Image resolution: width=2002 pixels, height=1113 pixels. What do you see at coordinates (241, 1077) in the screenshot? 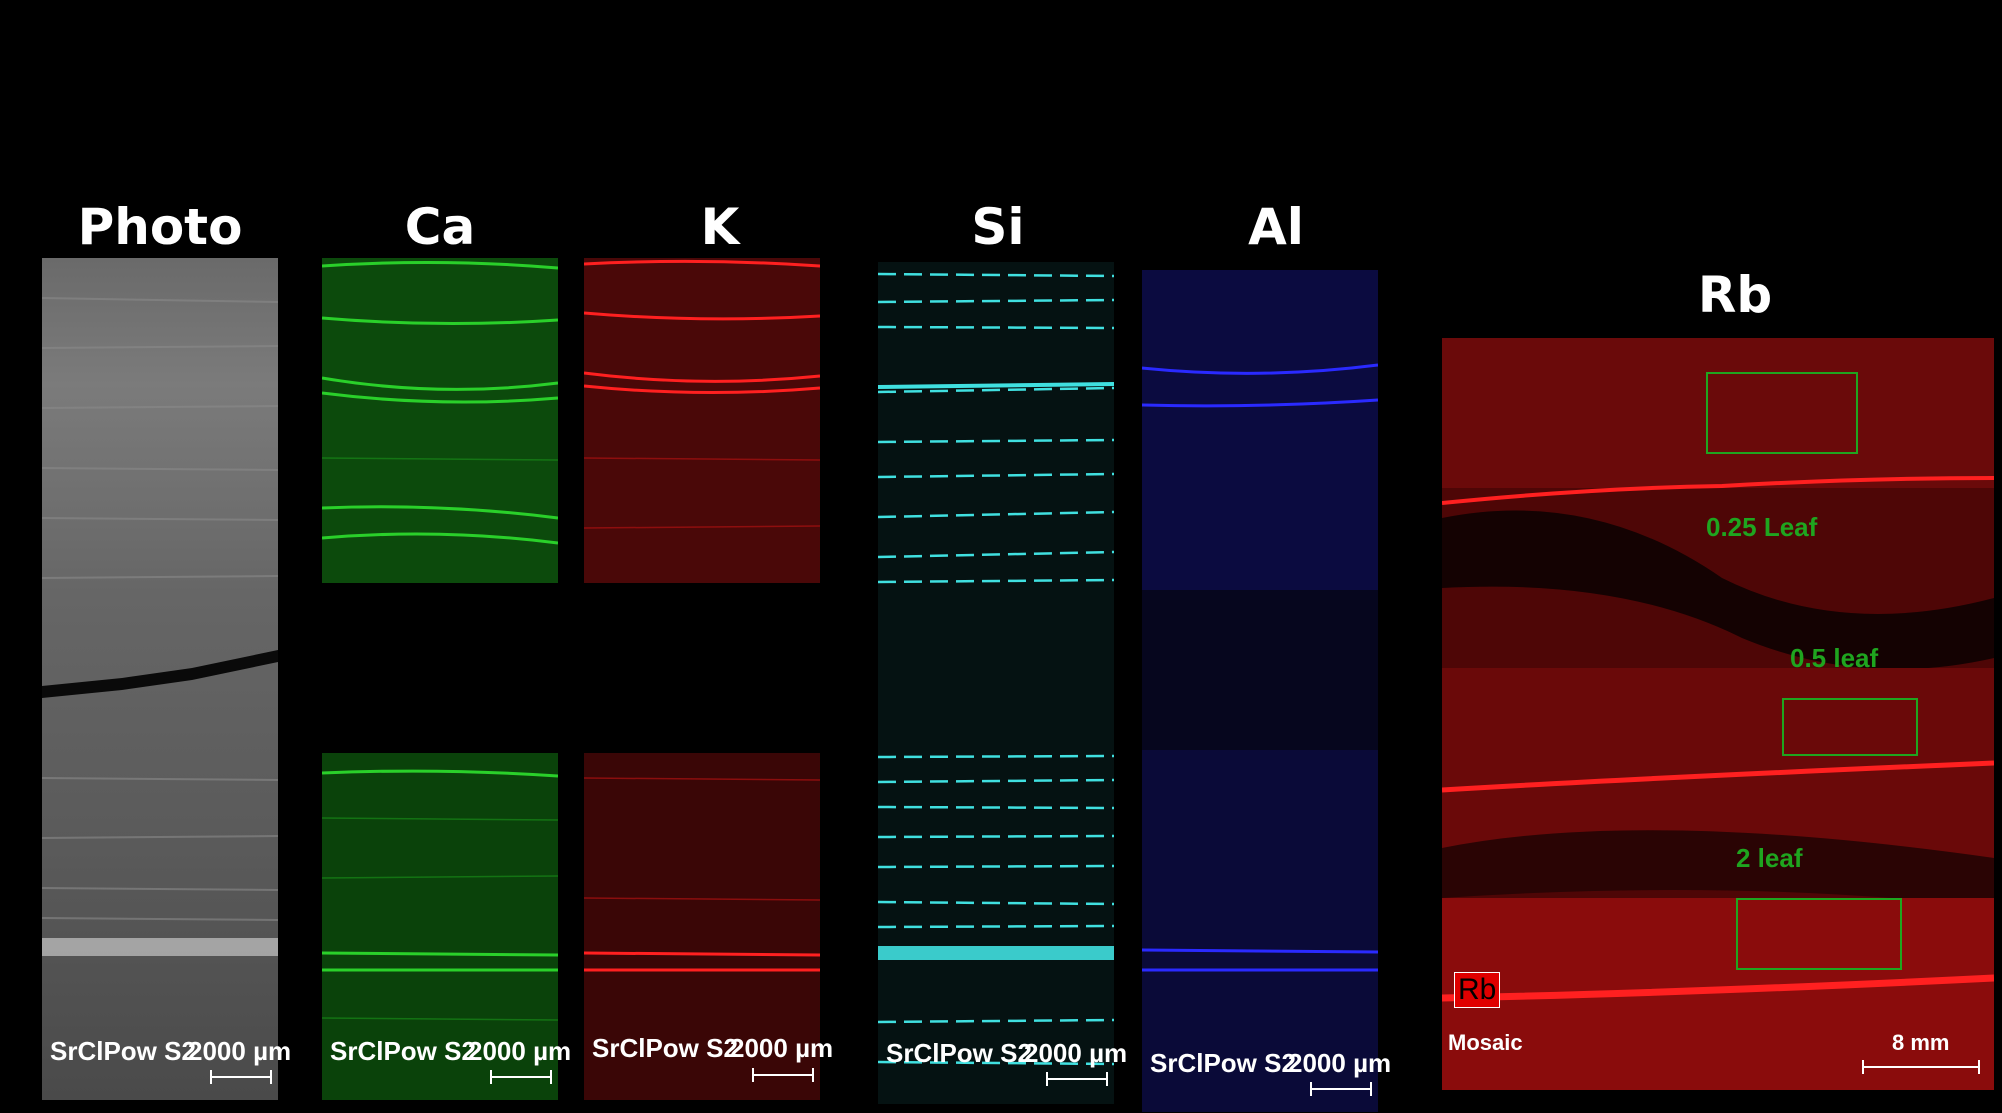
I see `photo-scale-bar` at bounding box center [241, 1077].